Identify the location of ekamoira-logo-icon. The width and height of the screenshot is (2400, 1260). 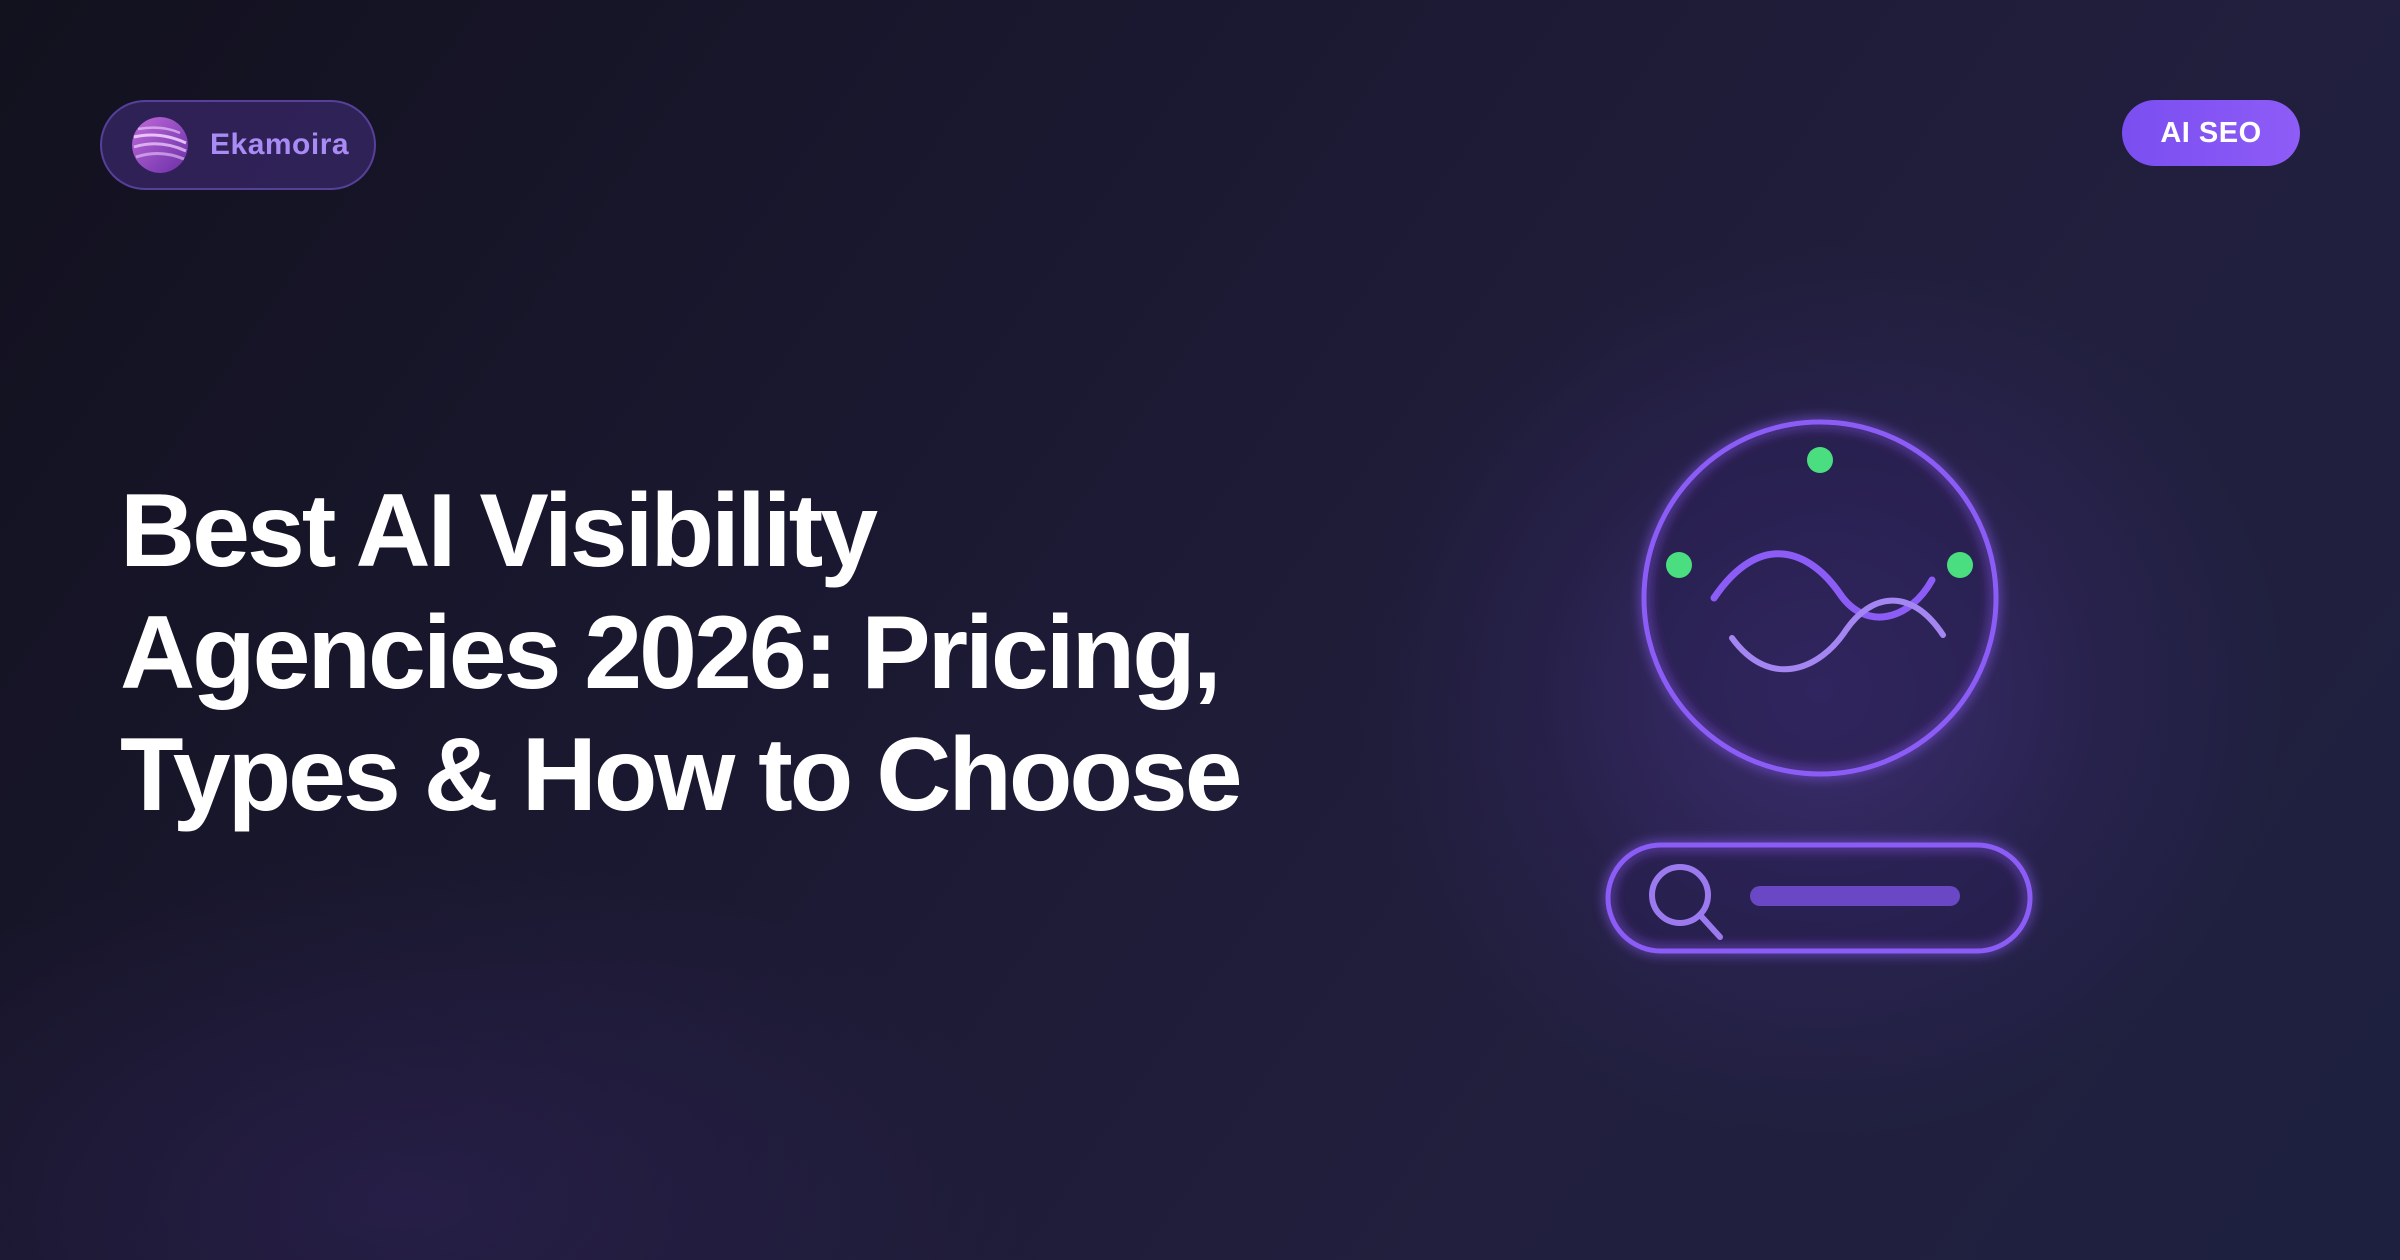
(160, 145).